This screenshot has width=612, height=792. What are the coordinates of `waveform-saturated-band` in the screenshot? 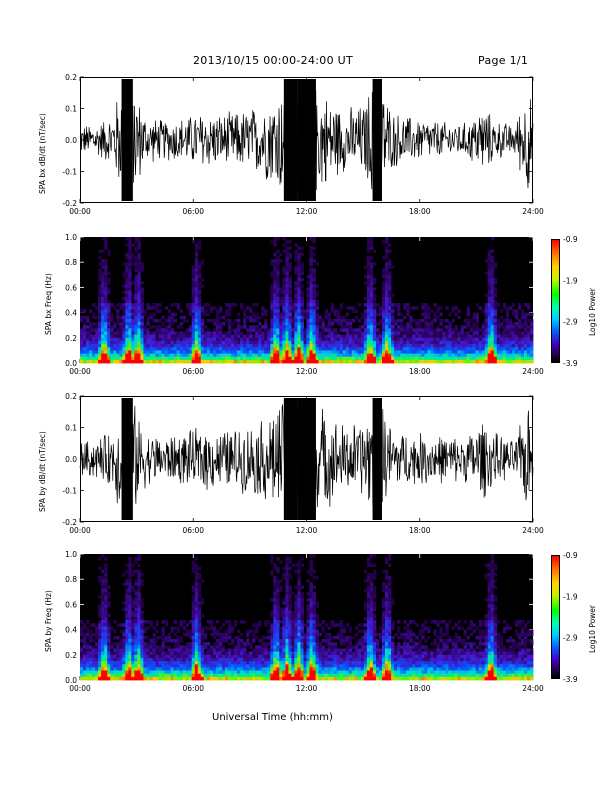 It's located at (127, 459).